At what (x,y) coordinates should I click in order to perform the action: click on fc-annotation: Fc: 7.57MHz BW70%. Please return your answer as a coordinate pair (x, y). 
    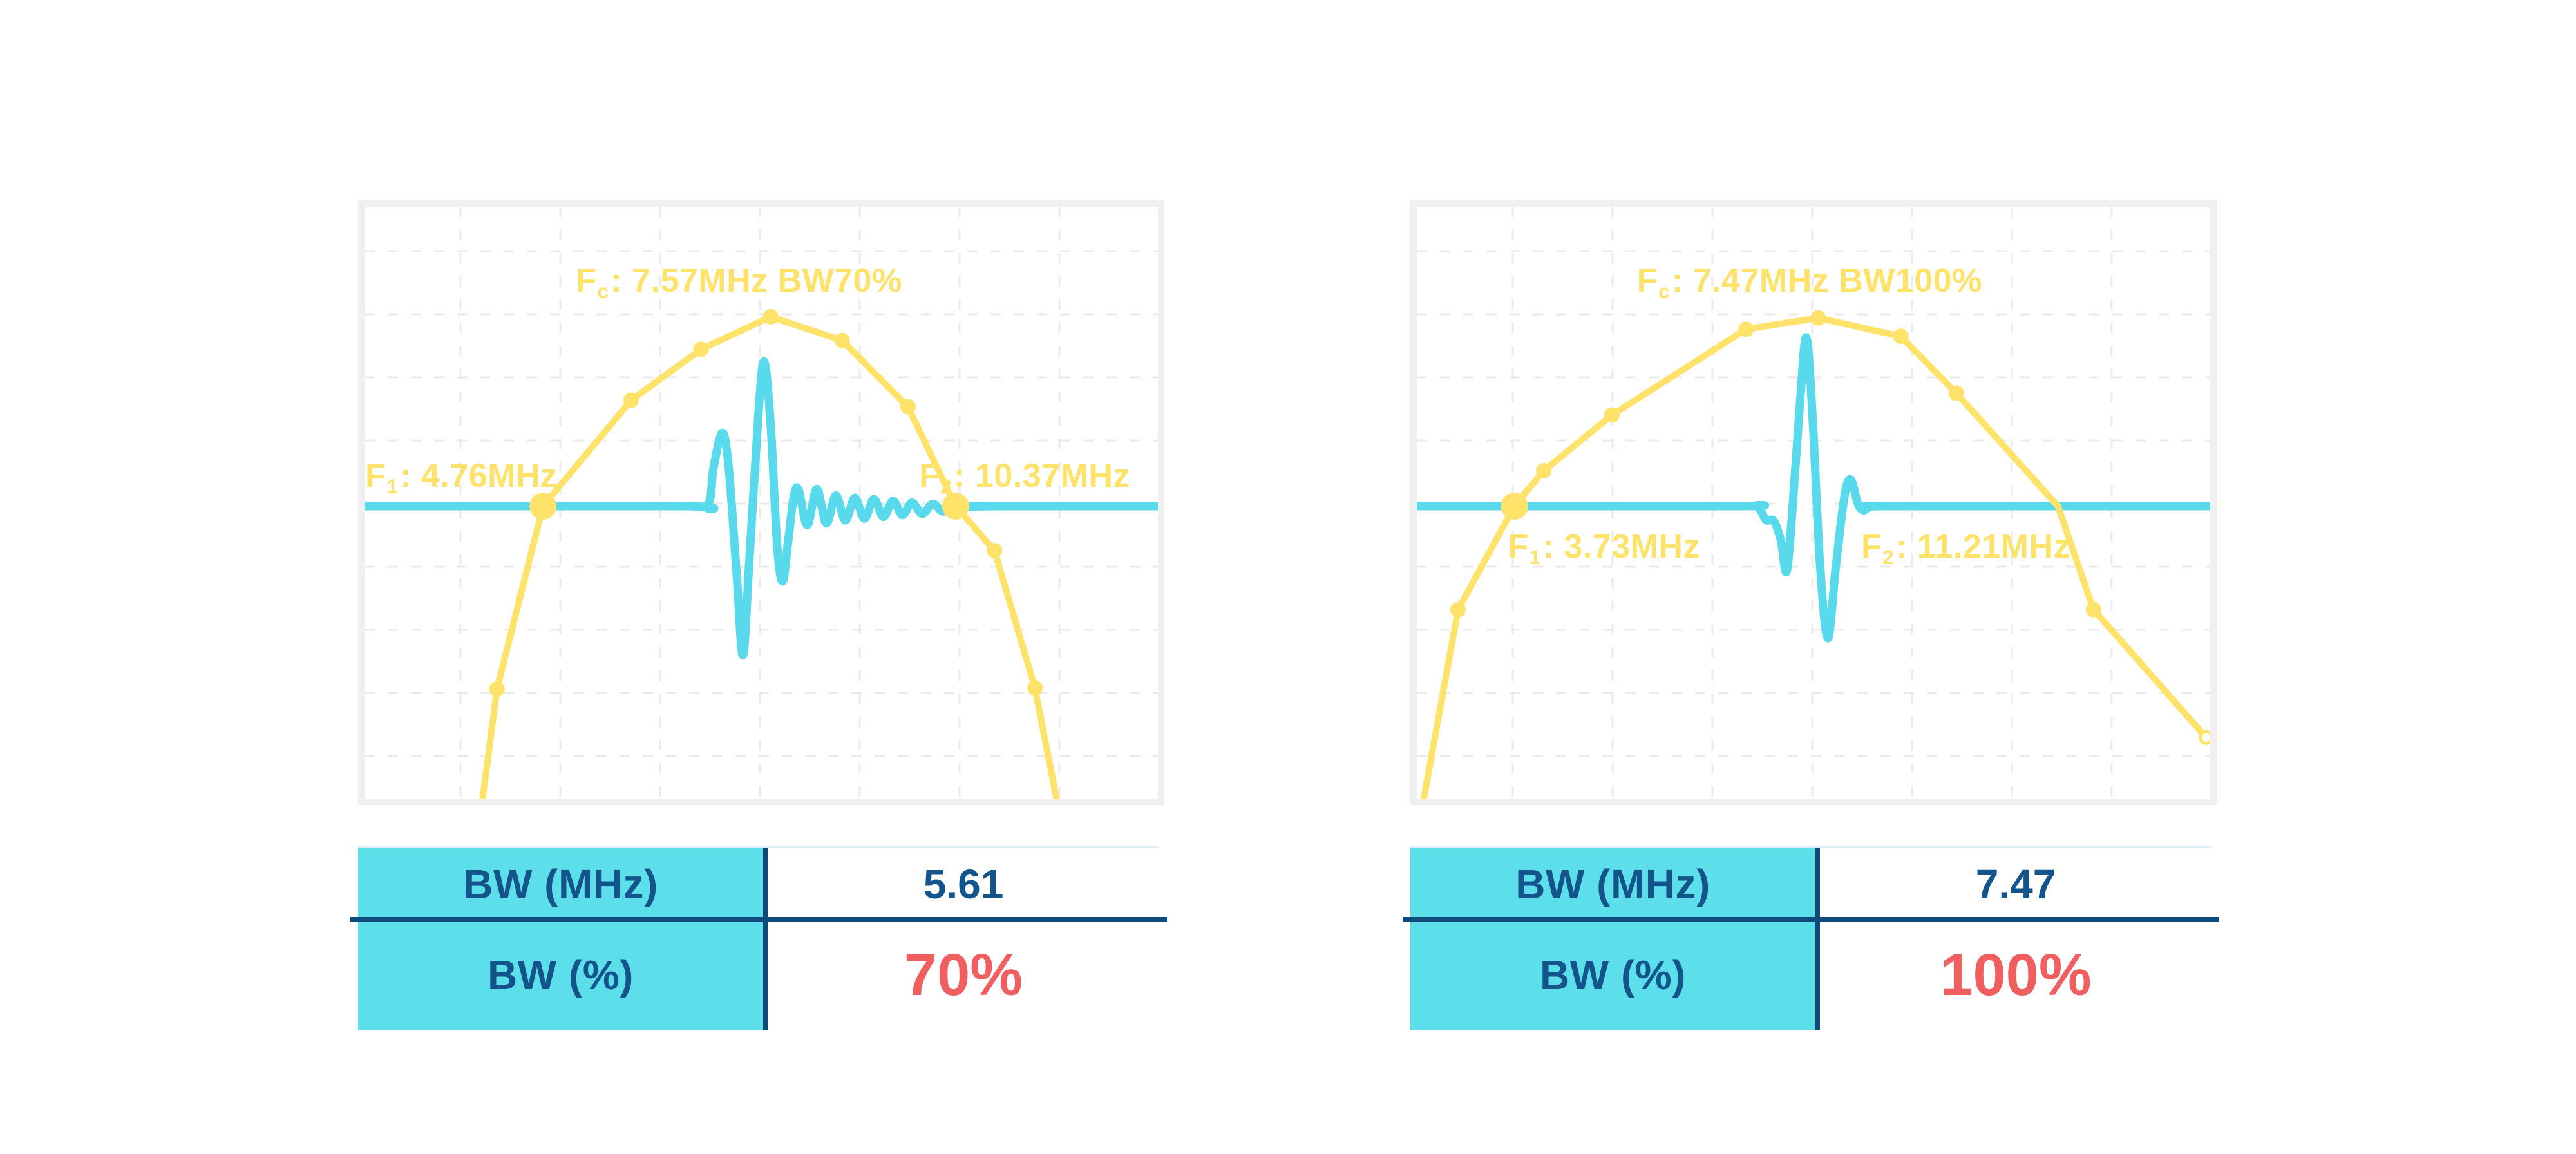
    Looking at the image, I should click on (739, 282).